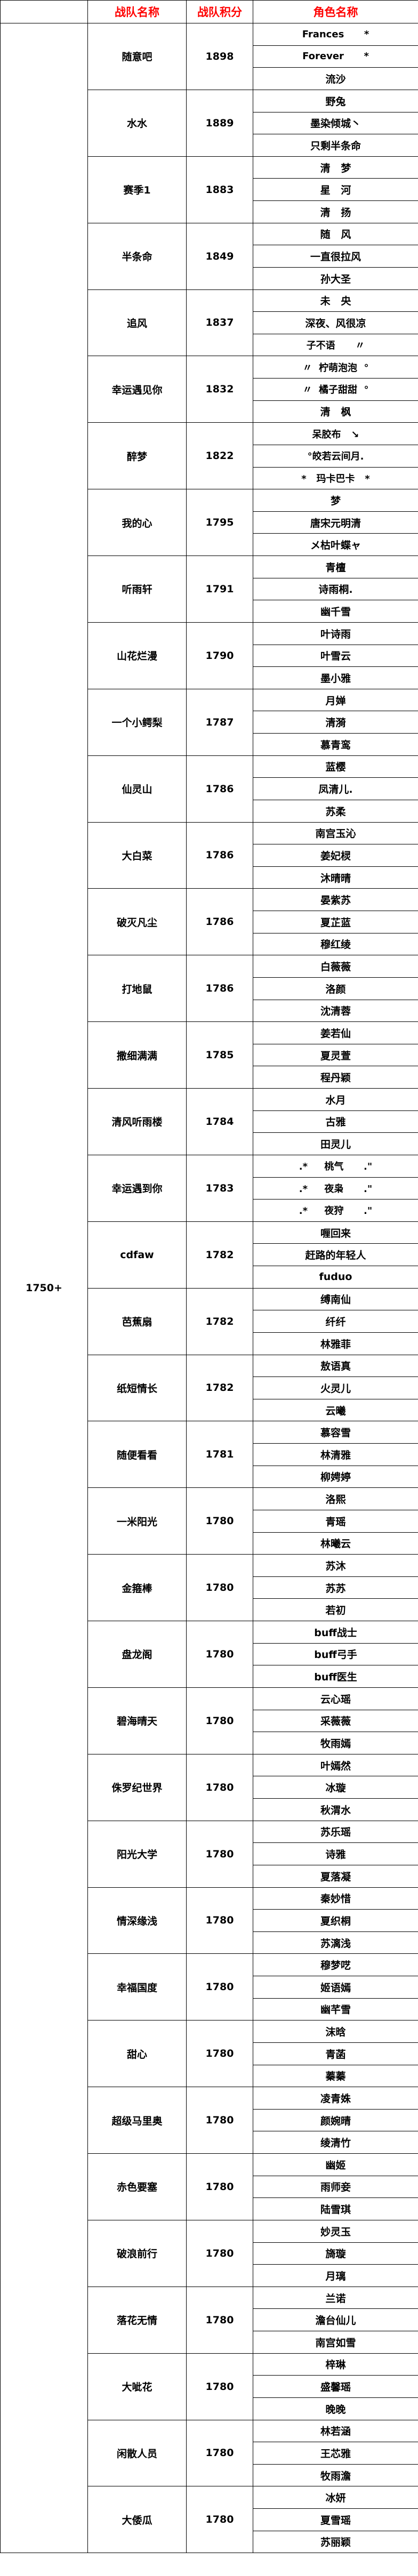 The width and height of the screenshot is (418, 2576). I want to click on team-name-cell: 幸福国度, so click(137, 1987).